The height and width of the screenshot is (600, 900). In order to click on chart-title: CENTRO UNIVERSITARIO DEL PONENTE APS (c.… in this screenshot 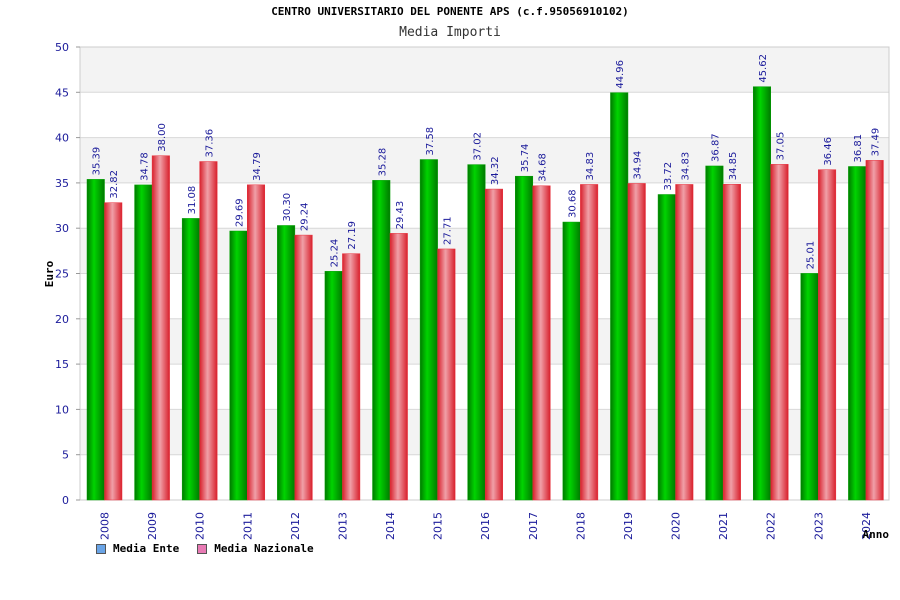, I will do `click(450, 11)`.